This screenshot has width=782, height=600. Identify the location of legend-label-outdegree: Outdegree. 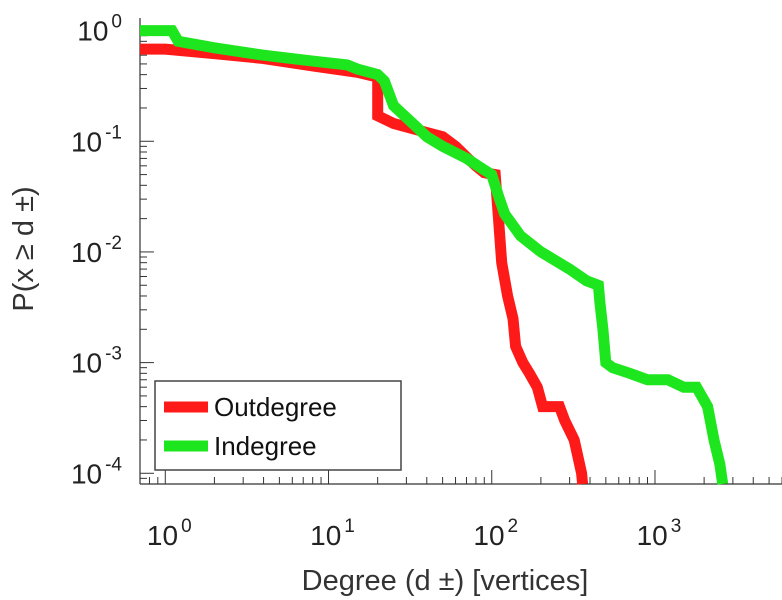
(275, 407).